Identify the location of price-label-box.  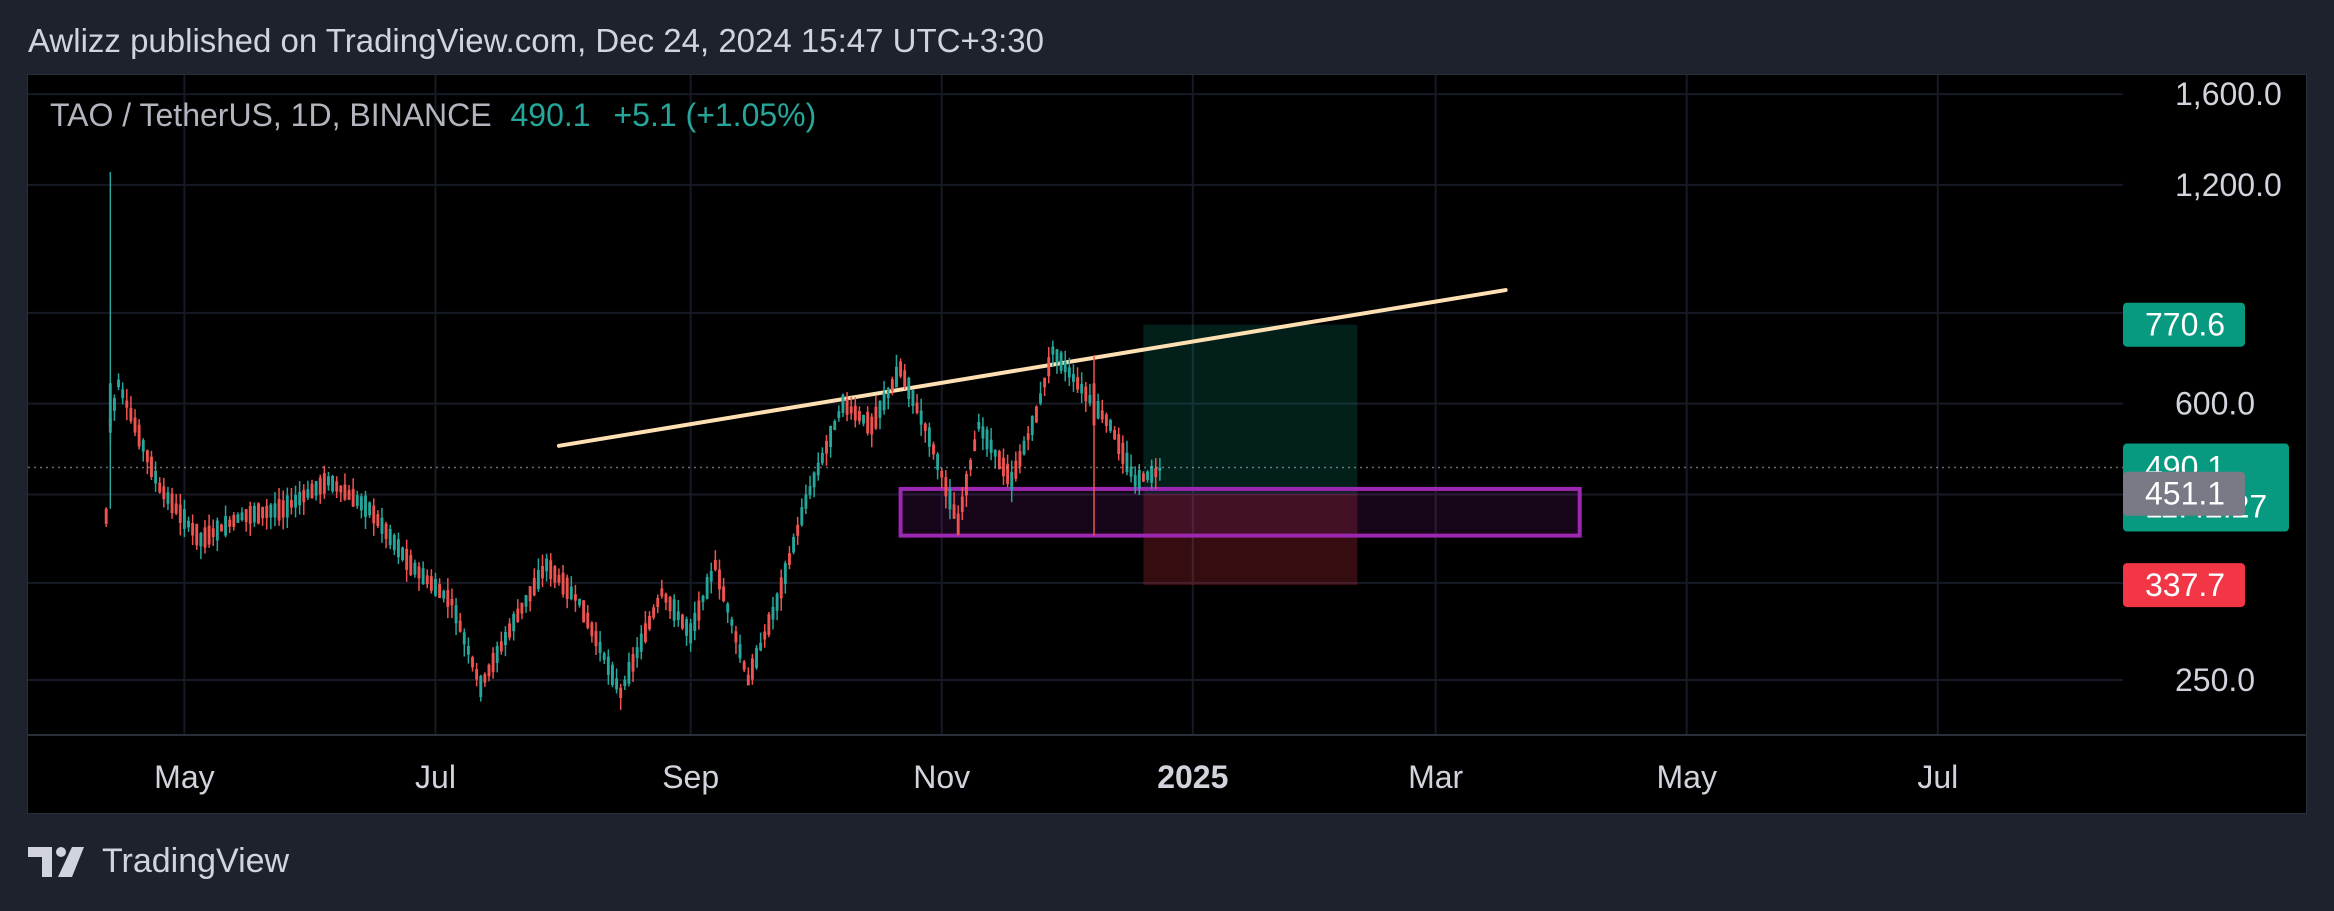
(2184, 324).